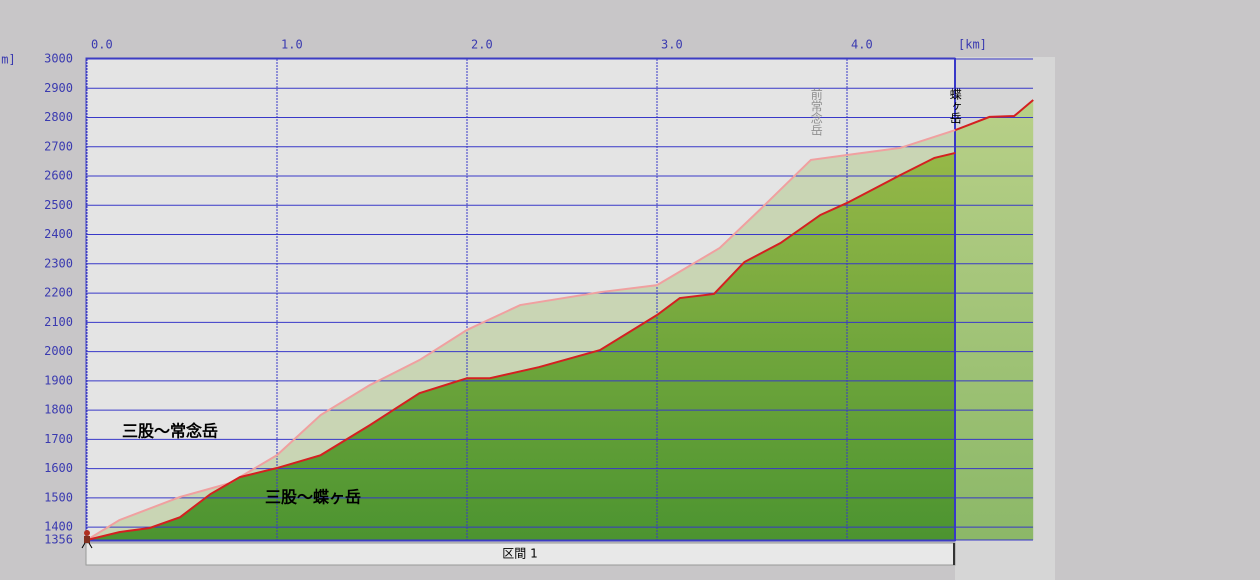 This screenshot has width=1260, height=580. Describe the element at coordinates (58, 293) in the screenshot. I see `y-tick-label: 2200` at that location.